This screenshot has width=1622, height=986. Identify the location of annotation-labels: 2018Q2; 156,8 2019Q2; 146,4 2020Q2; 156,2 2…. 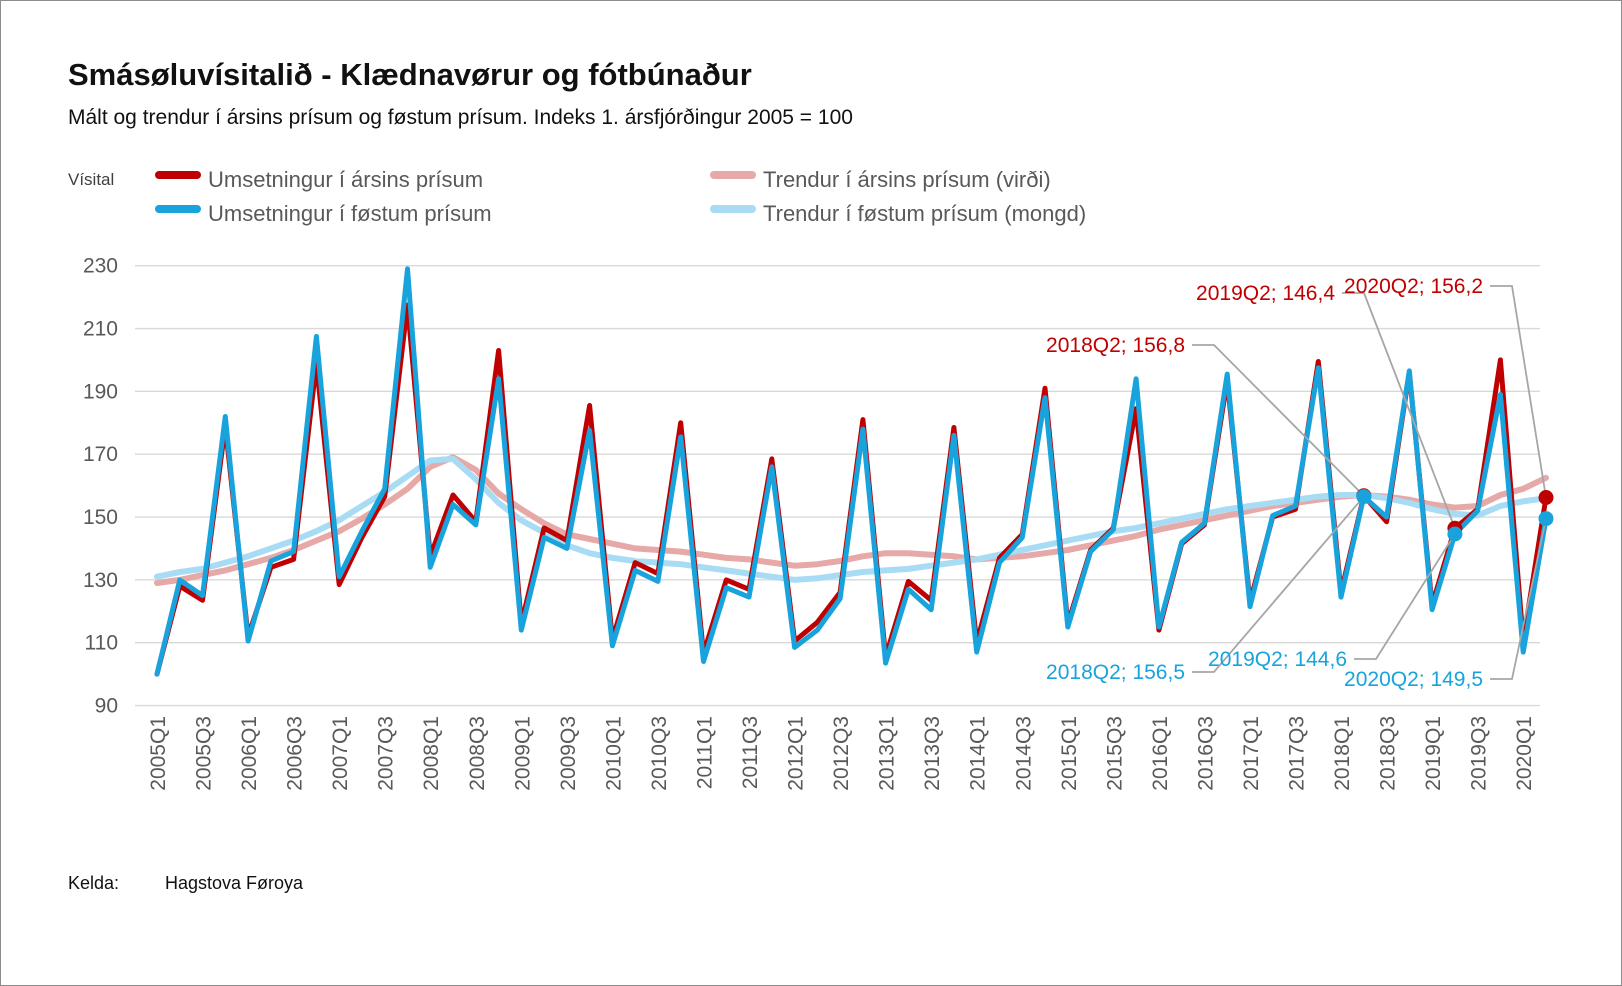
(1264, 483).